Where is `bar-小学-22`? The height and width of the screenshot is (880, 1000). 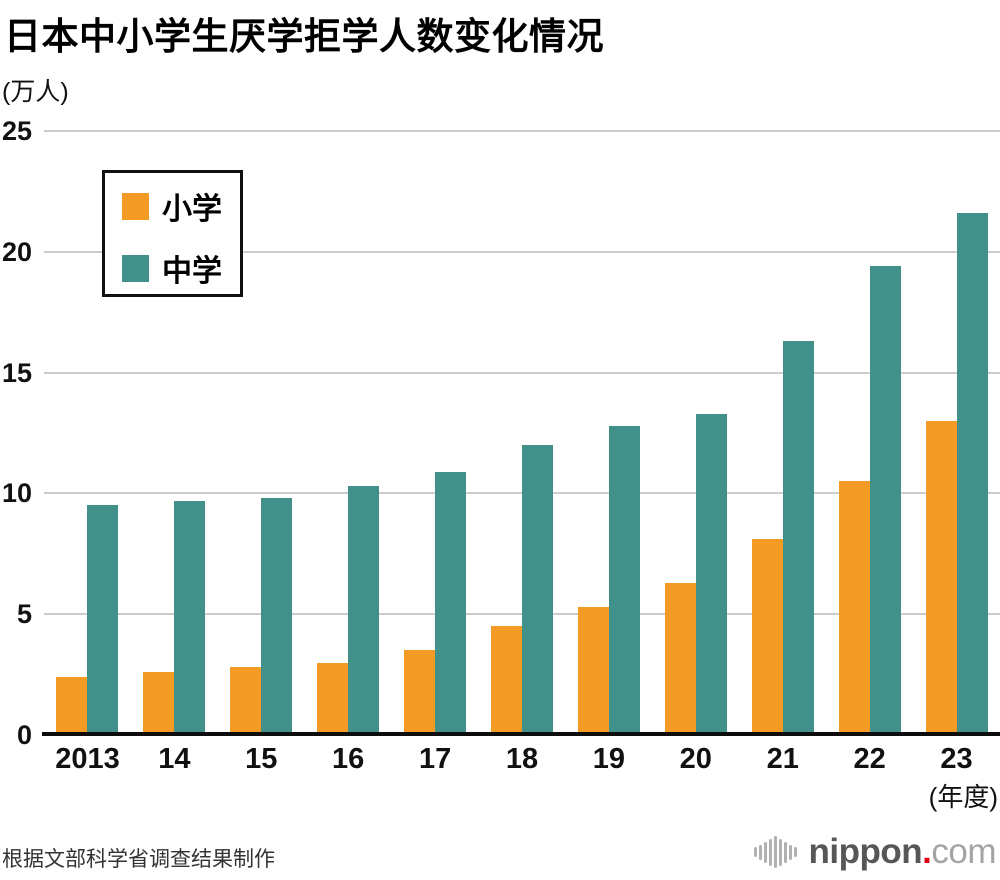
bar-小学-22 is located at coordinates (854, 608).